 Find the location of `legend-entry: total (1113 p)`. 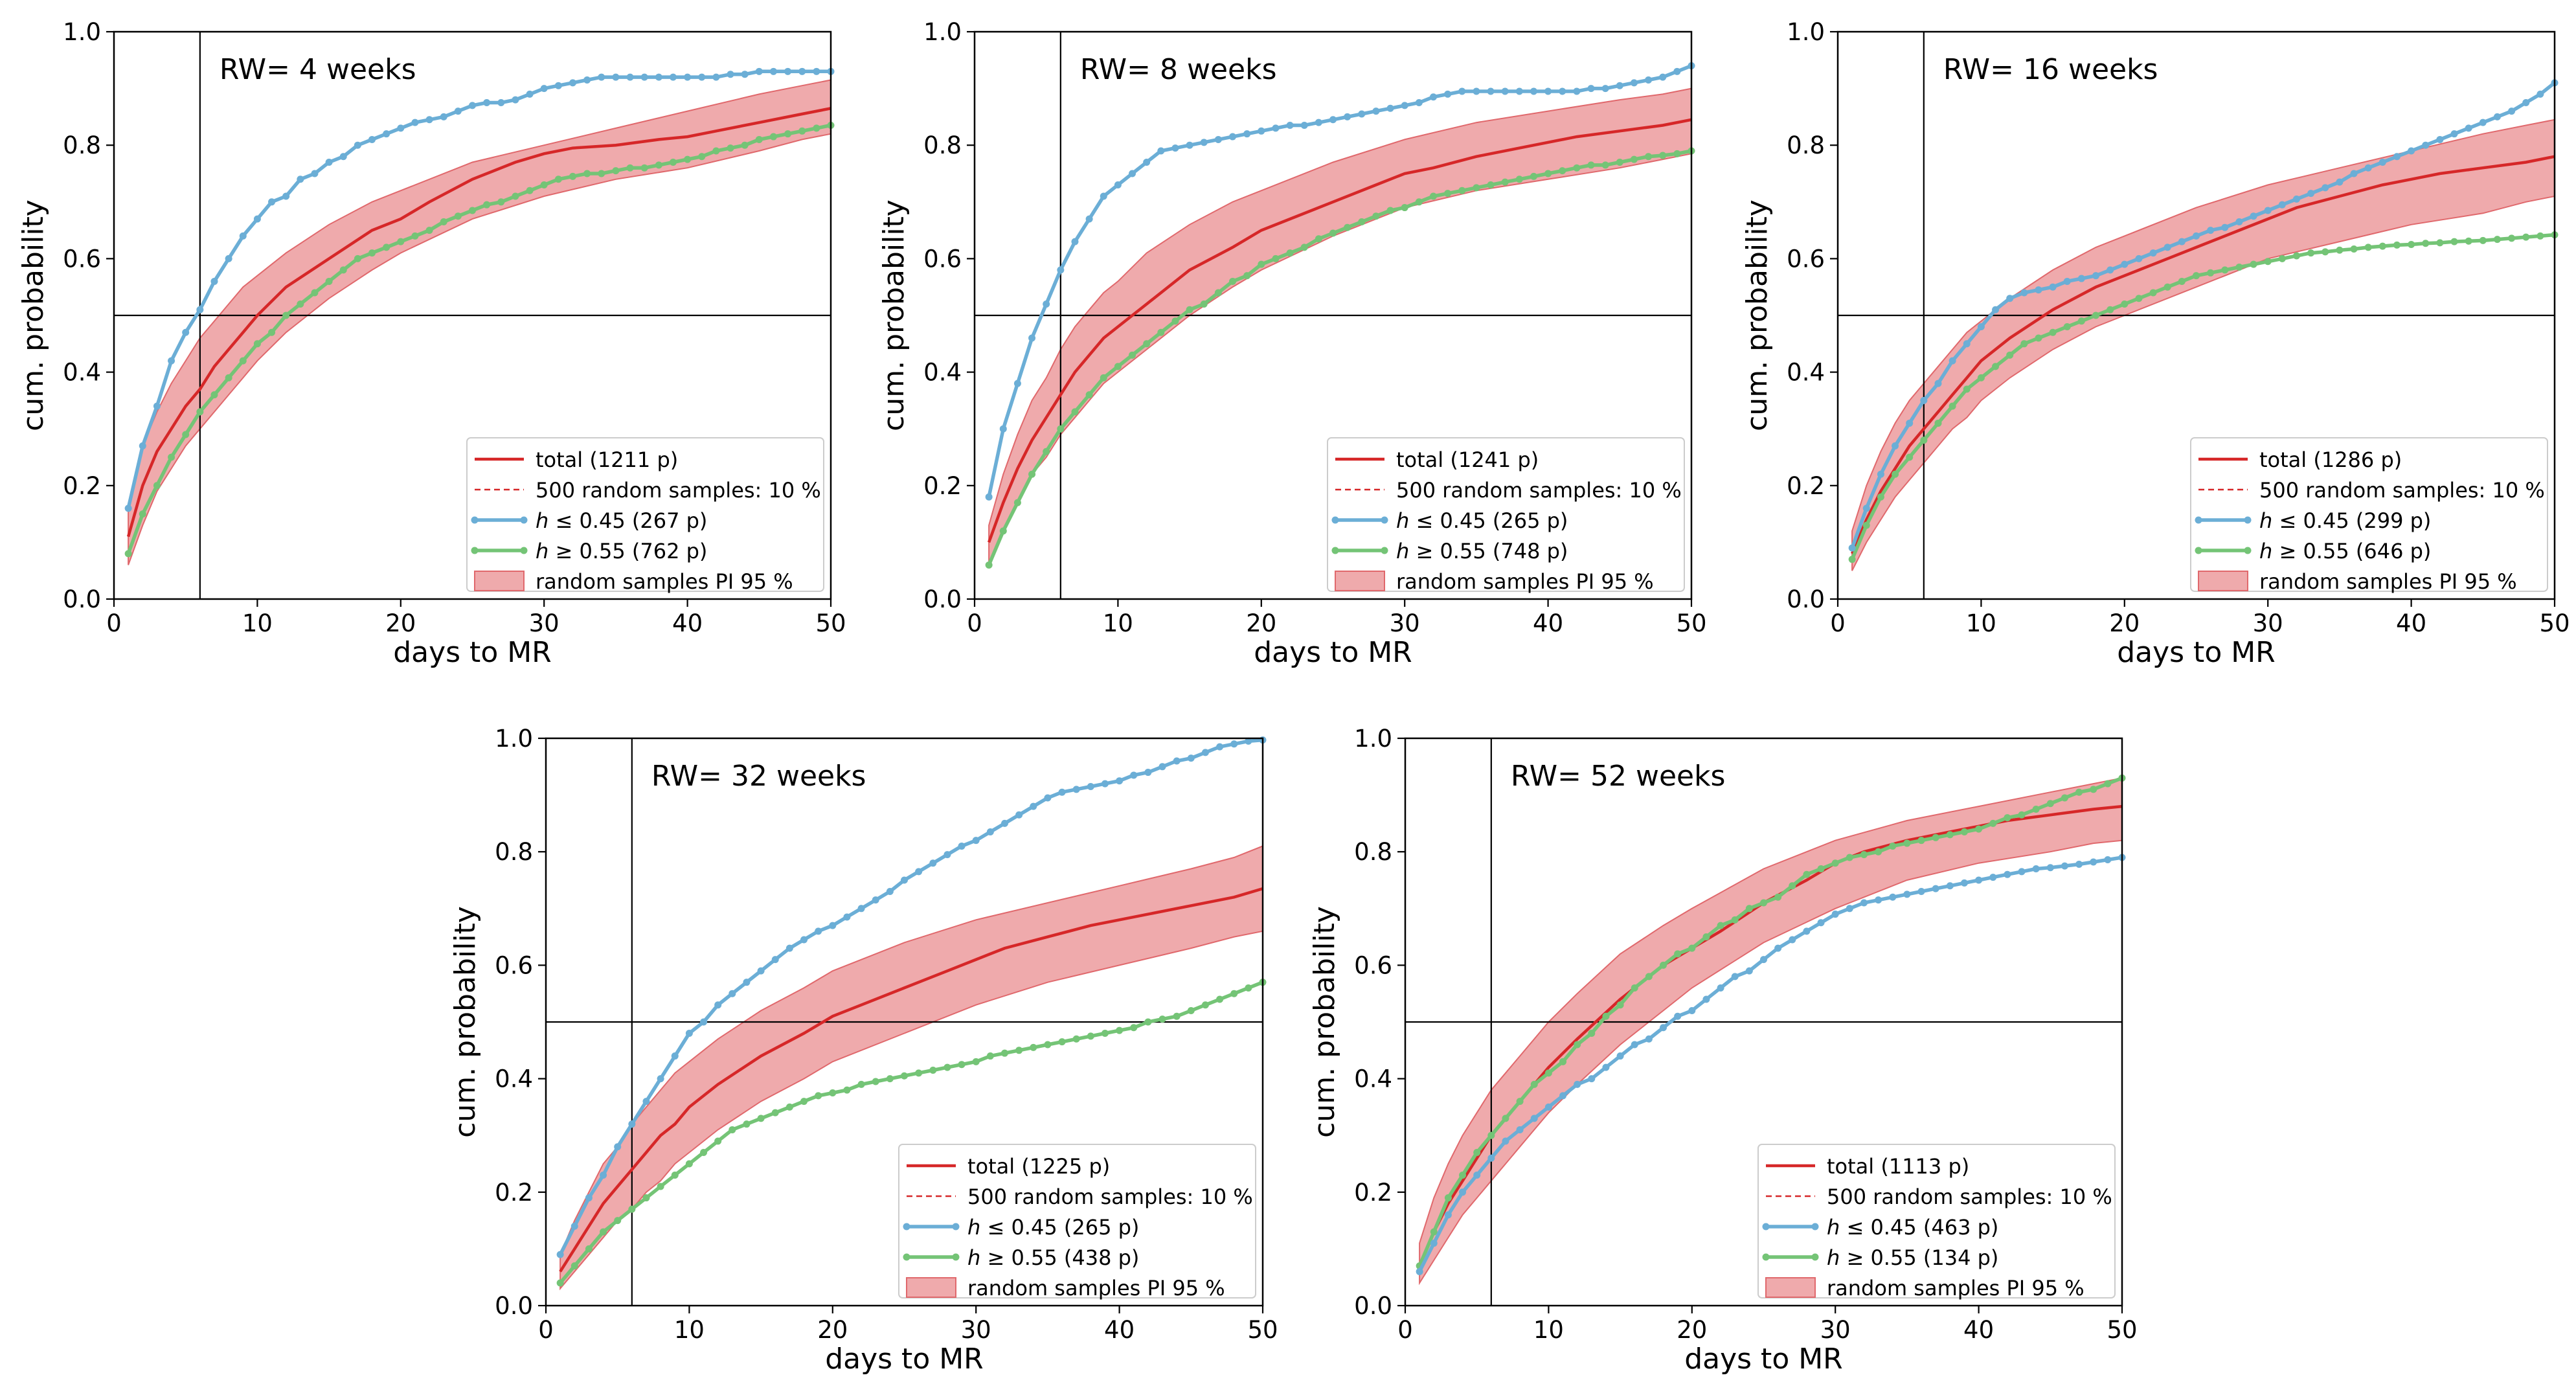

legend-entry: total (1113 p) is located at coordinates (1867, 1166).